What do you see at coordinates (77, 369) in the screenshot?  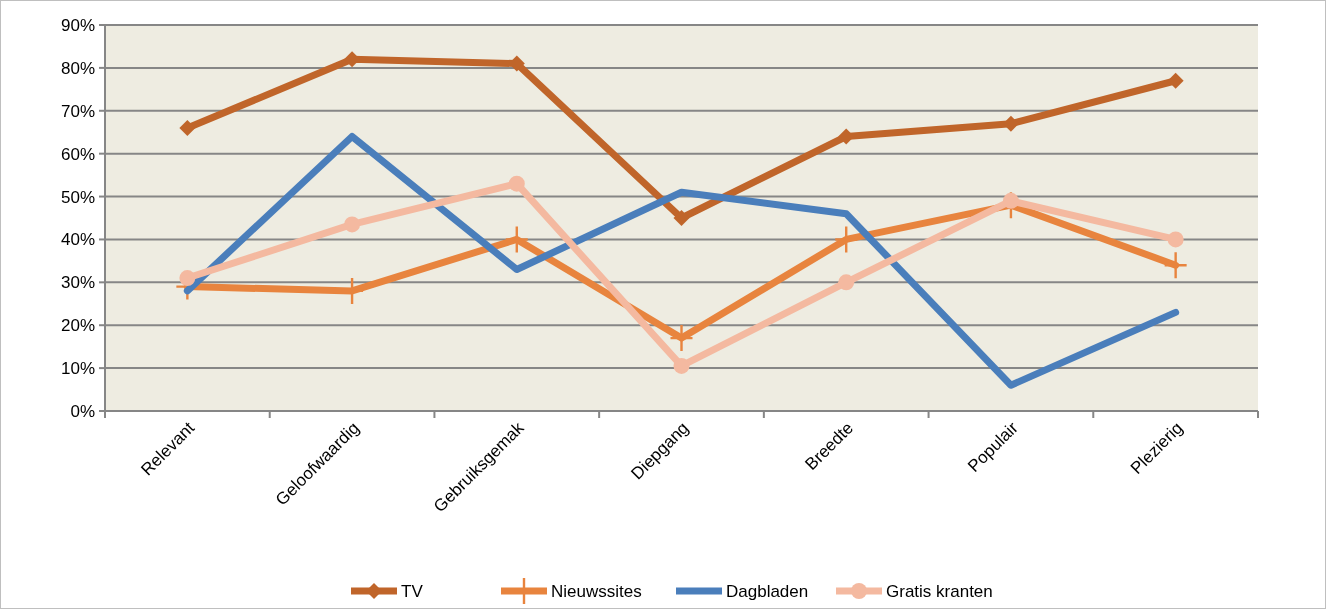 I see `y-tick-label: 10%` at bounding box center [77, 369].